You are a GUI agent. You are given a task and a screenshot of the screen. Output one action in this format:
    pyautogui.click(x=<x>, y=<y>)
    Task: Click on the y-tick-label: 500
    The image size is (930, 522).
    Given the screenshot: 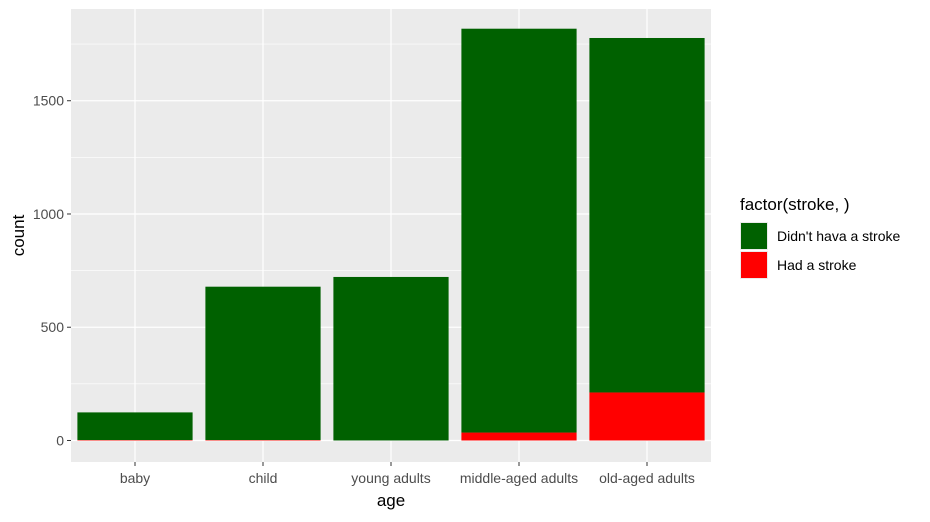 What is the action you would take?
    pyautogui.click(x=53, y=327)
    